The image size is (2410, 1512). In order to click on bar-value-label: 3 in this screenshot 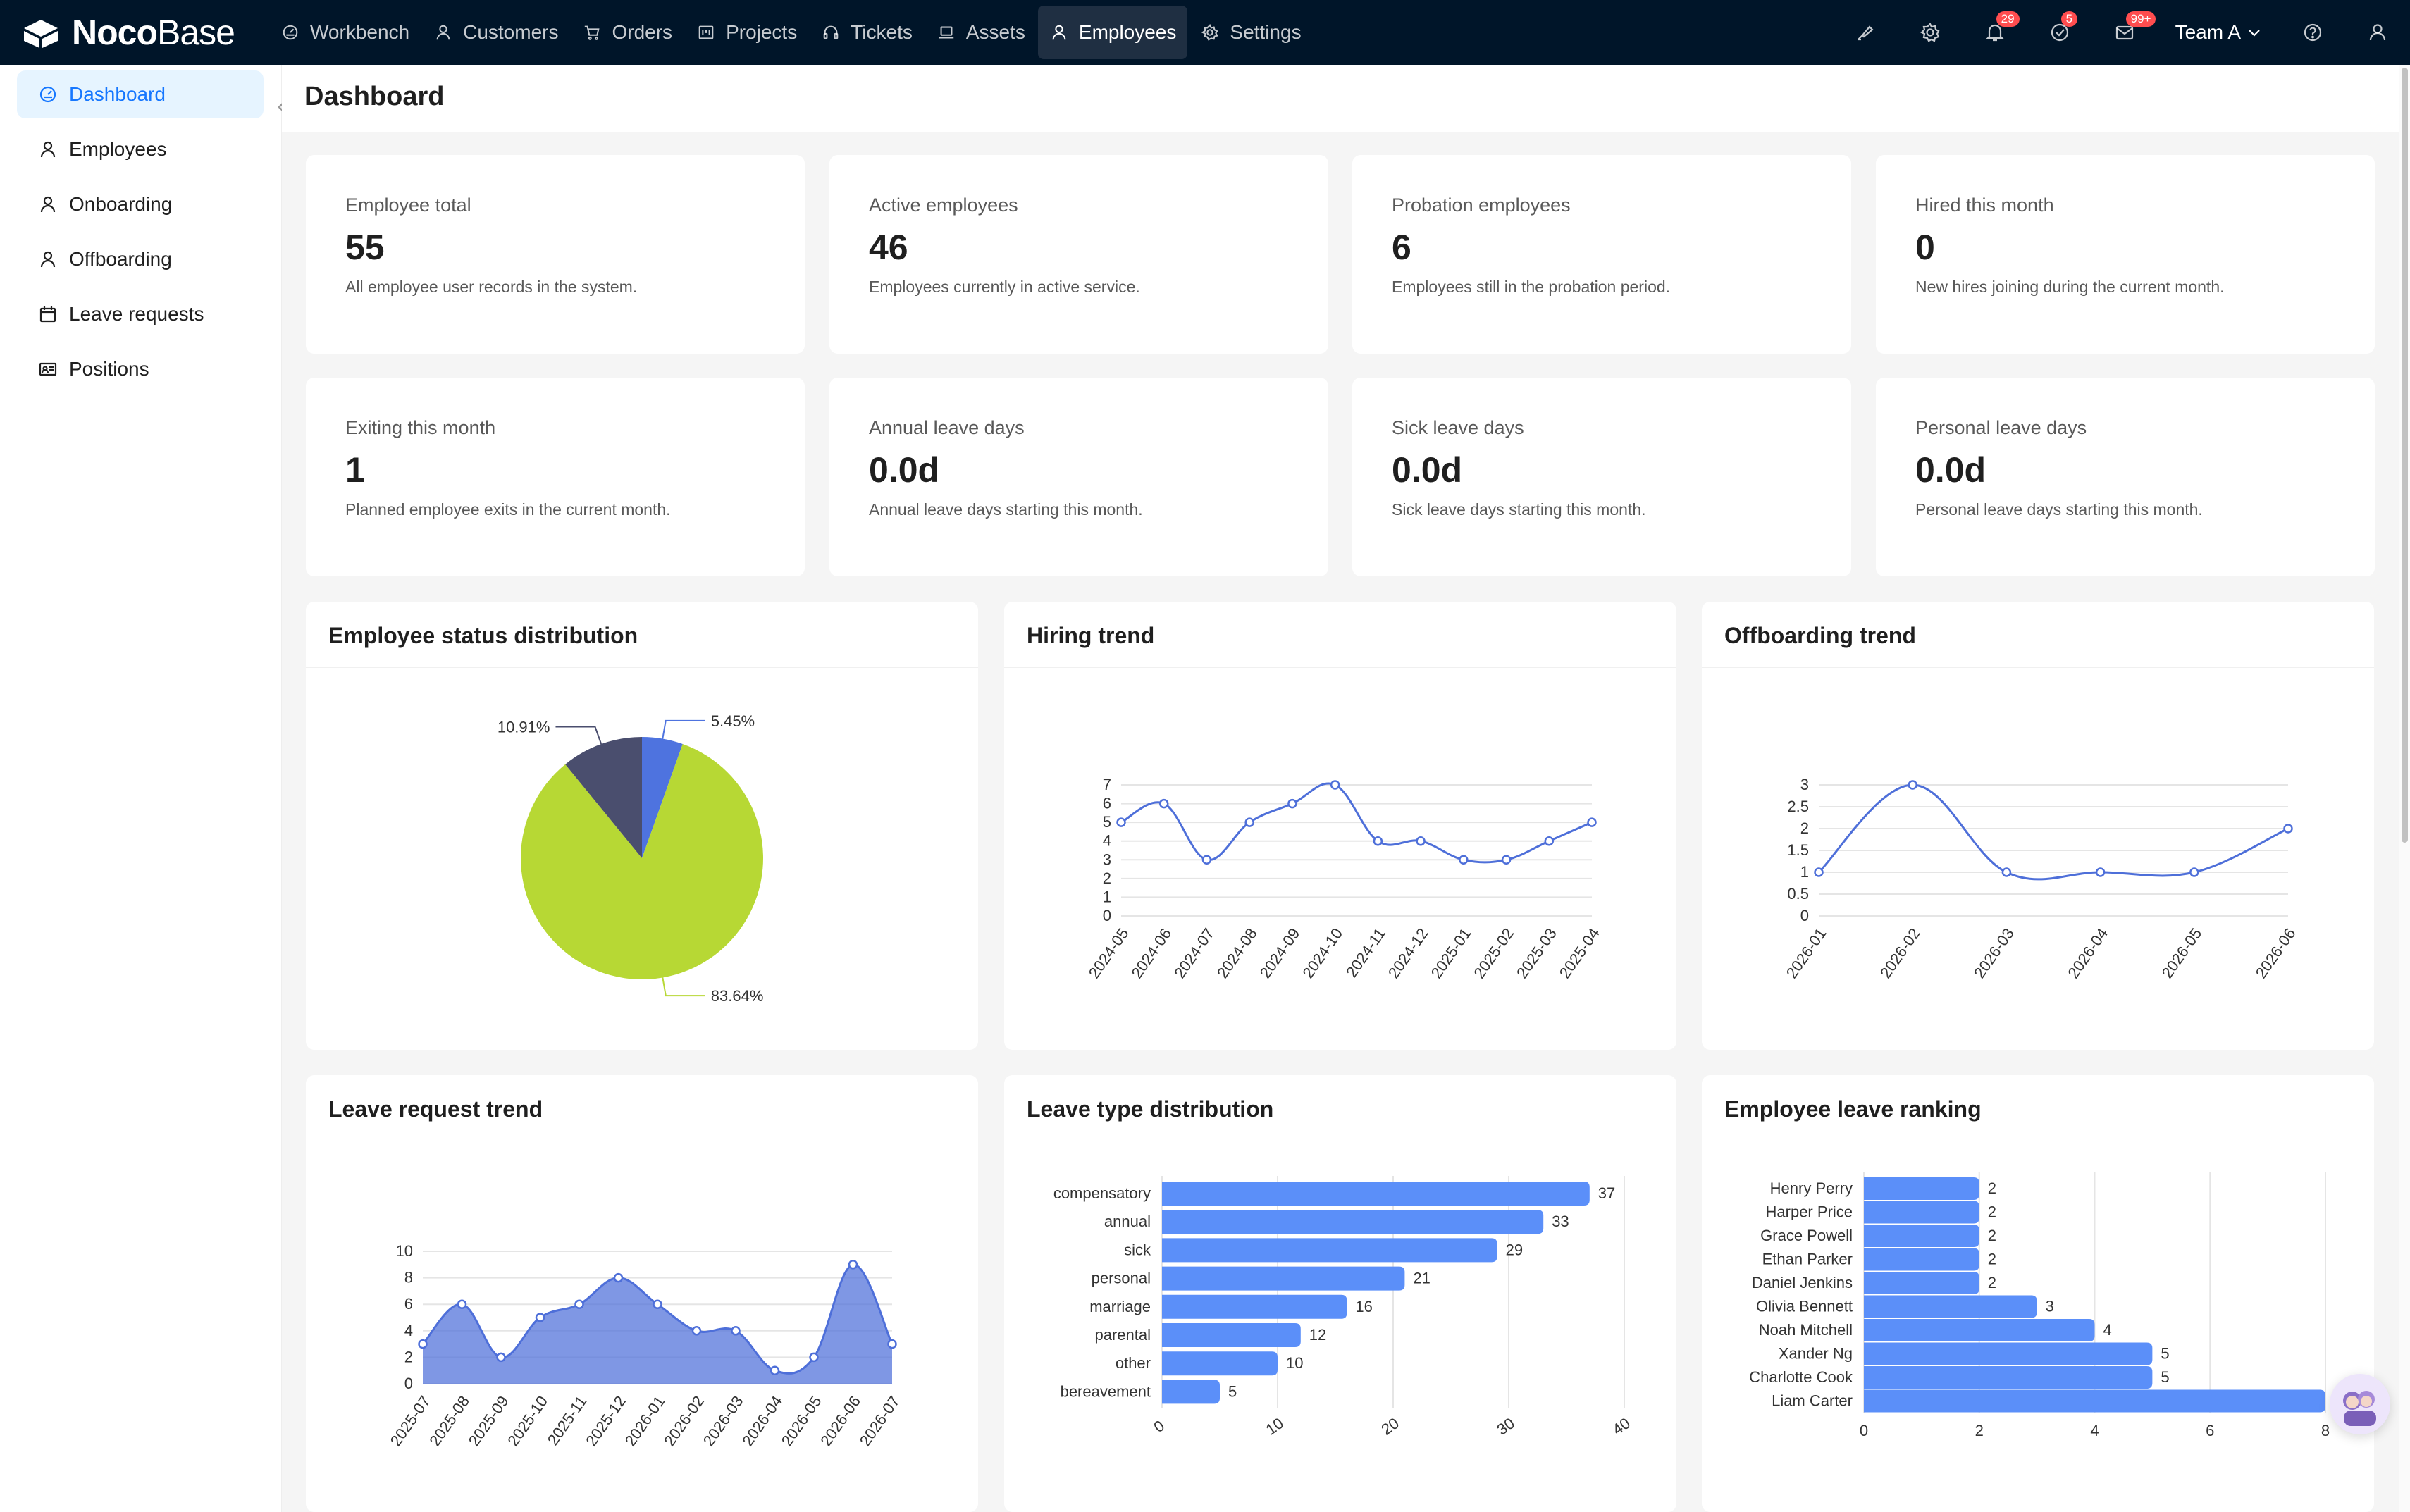, I will do `click(2050, 1306)`.